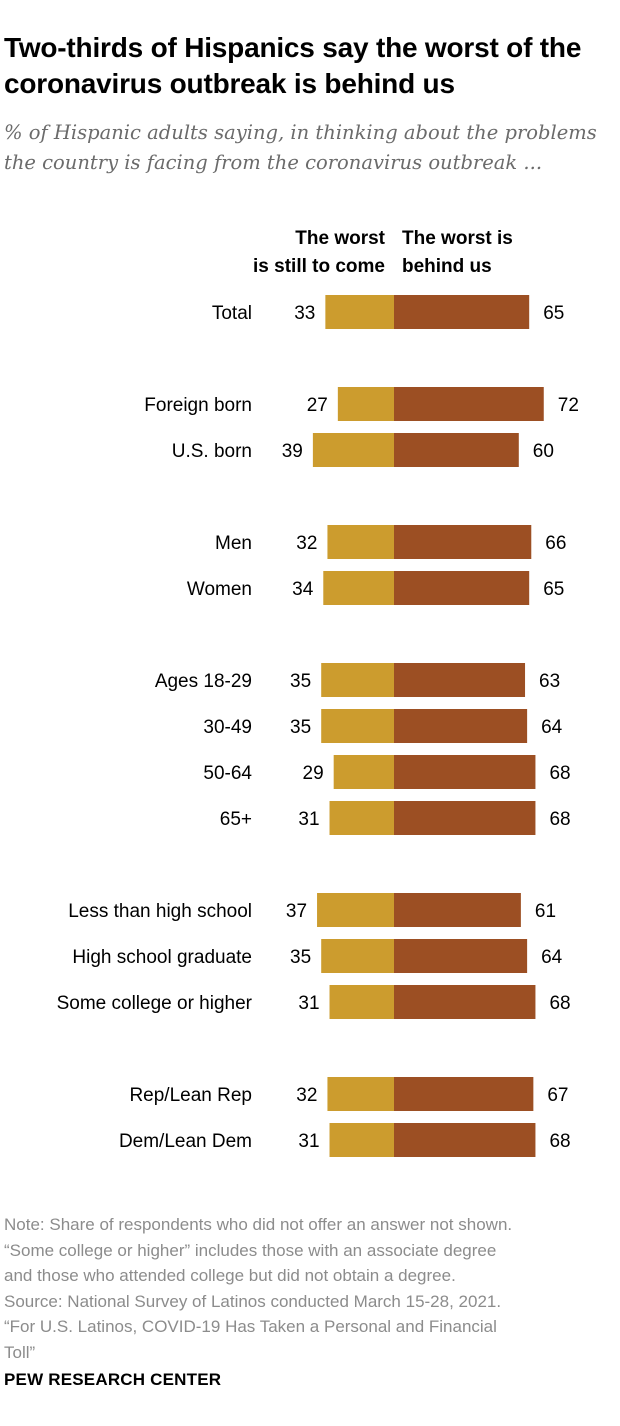 This screenshot has width=620, height=1426. Describe the element at coordinates (340, 238) in the screenshot. I see `header-worst-to-come-line: The worst` at that location.